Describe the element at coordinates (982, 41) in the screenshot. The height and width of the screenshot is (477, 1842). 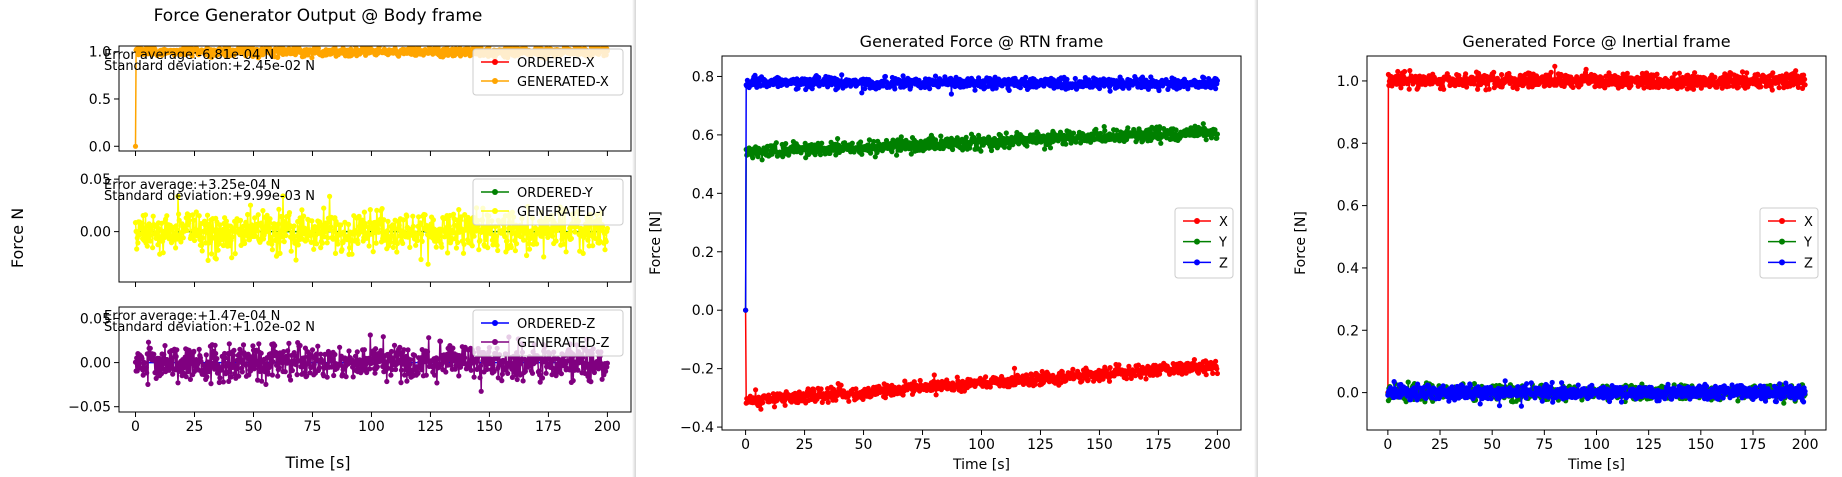
I see `chart-title: Generated Force @ RTN frame` at that location.